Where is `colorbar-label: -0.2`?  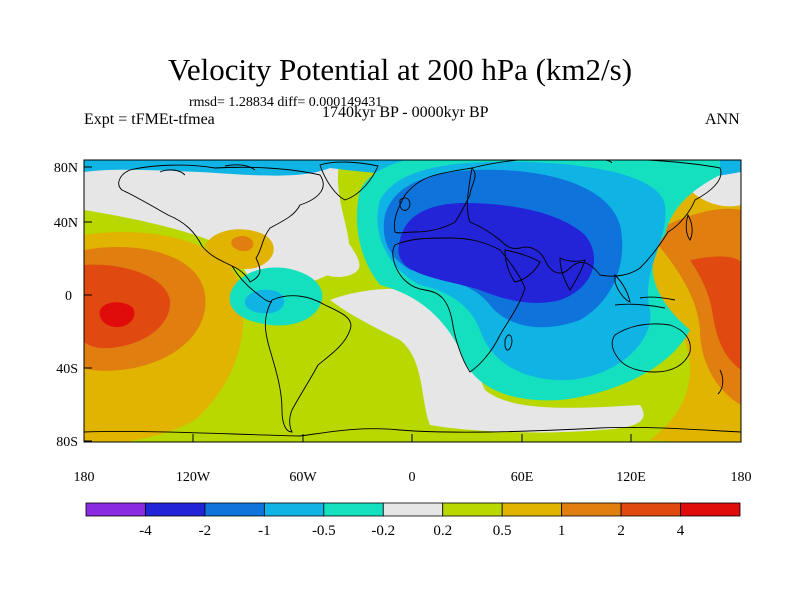
colorbar-label: -0.2 is located at coordinates (383, 531).